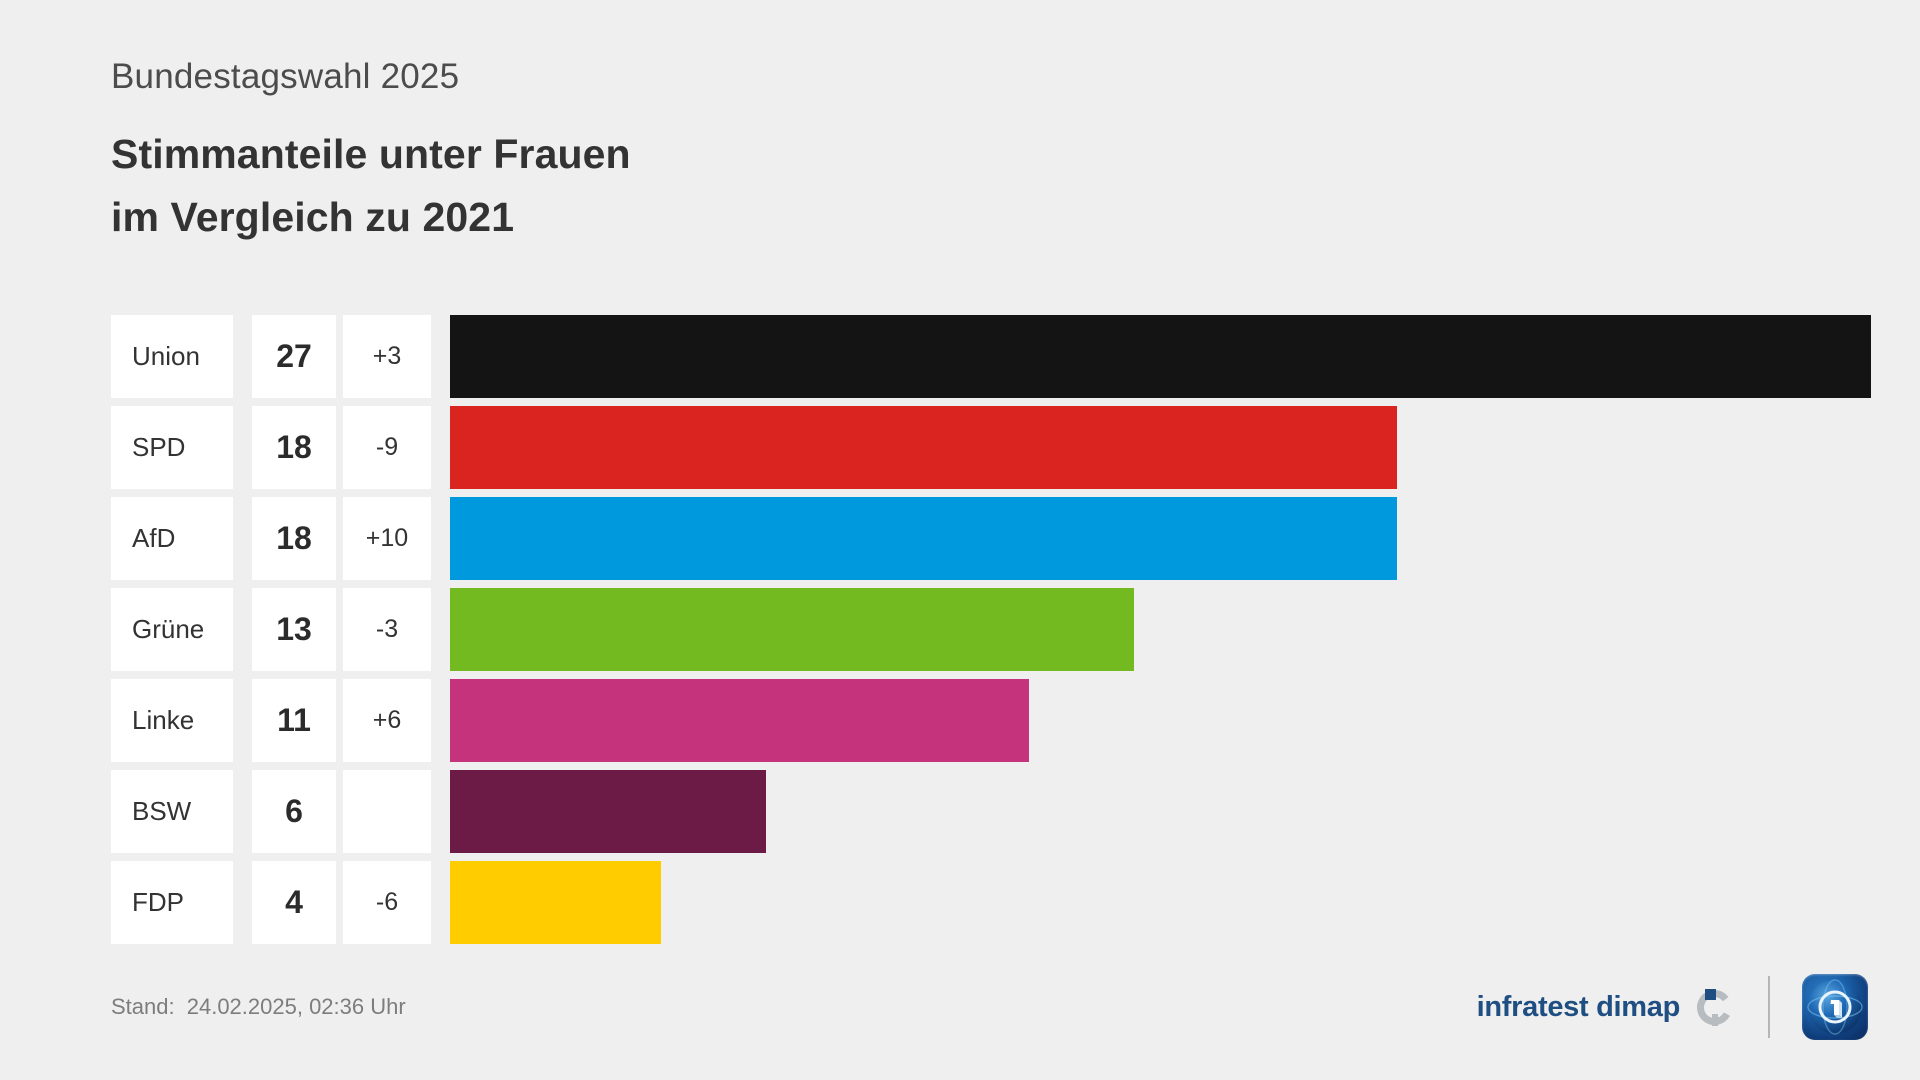 The image size is (1920, 1080). I want to click on party-cell: SPD, so click(172, 447).